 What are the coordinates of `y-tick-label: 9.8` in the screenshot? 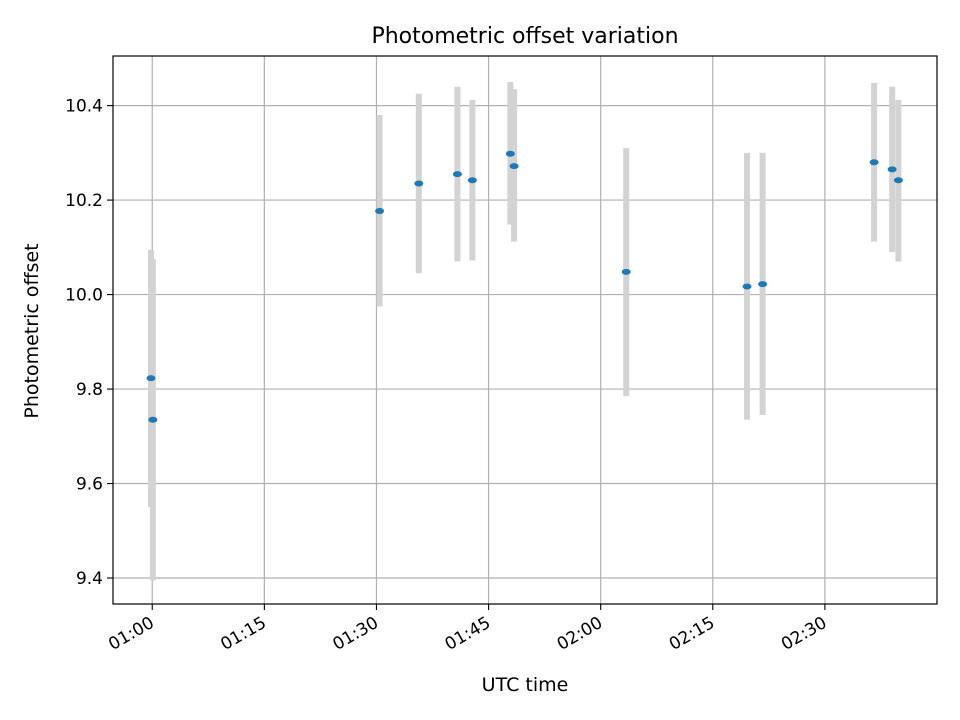 It's located at (89, 390).